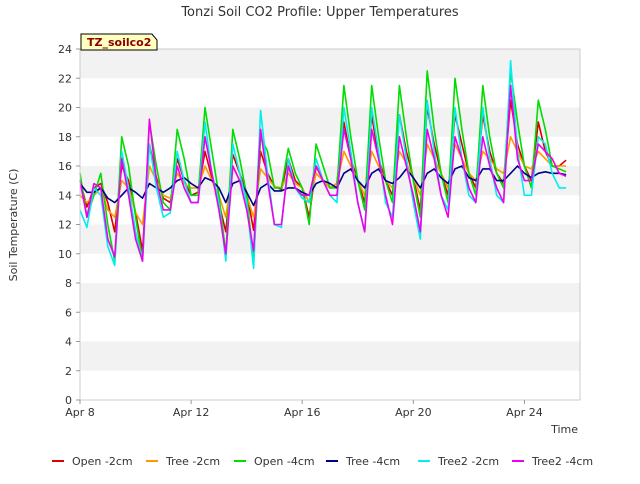  What do you see at coordinates (284, 461) in the screenshot?
I see `legend-label: Open -4cm` at bounding box center [284, 461].